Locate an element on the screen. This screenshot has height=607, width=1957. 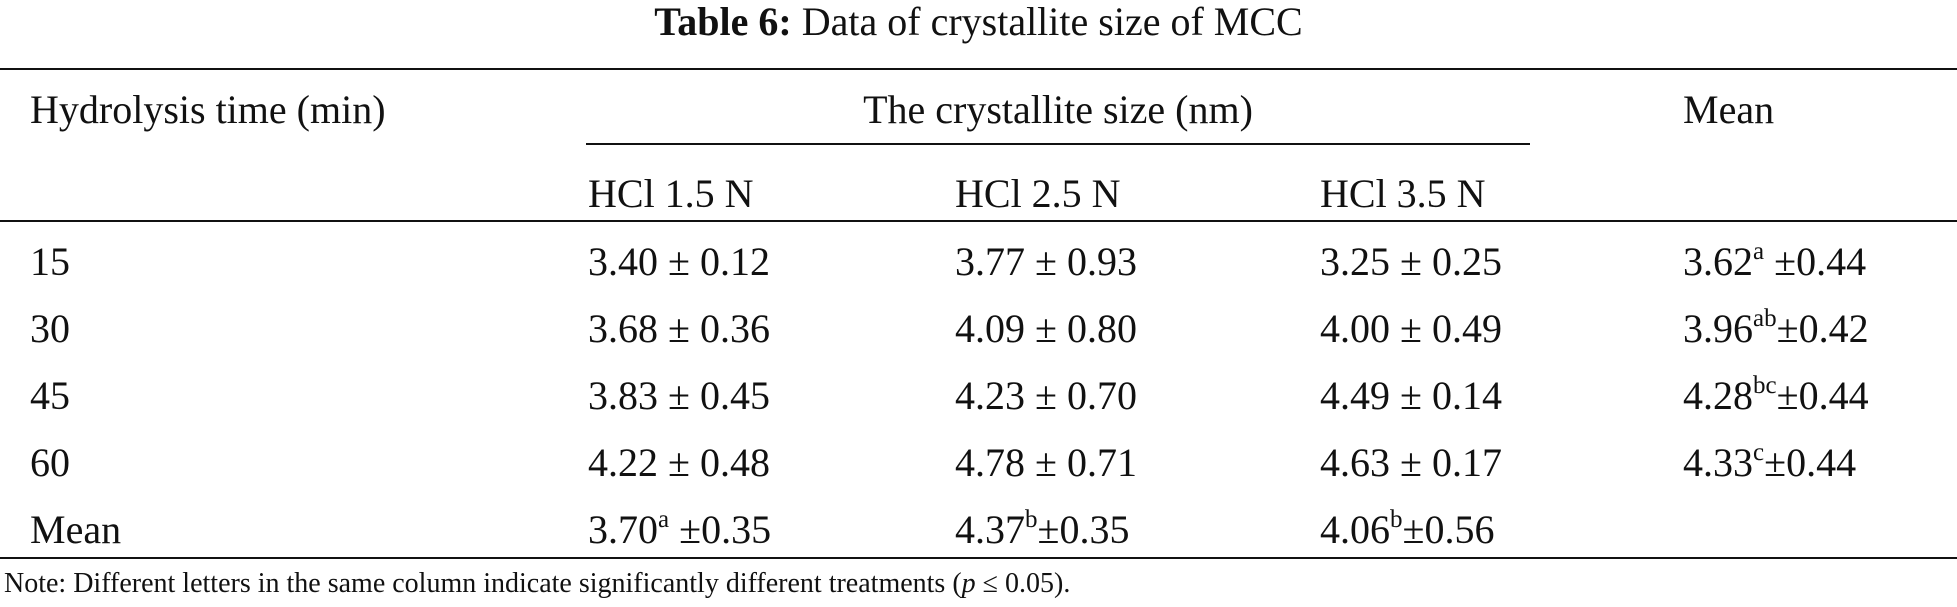
table-label: Table 6: is located at coordinates (723, 22).